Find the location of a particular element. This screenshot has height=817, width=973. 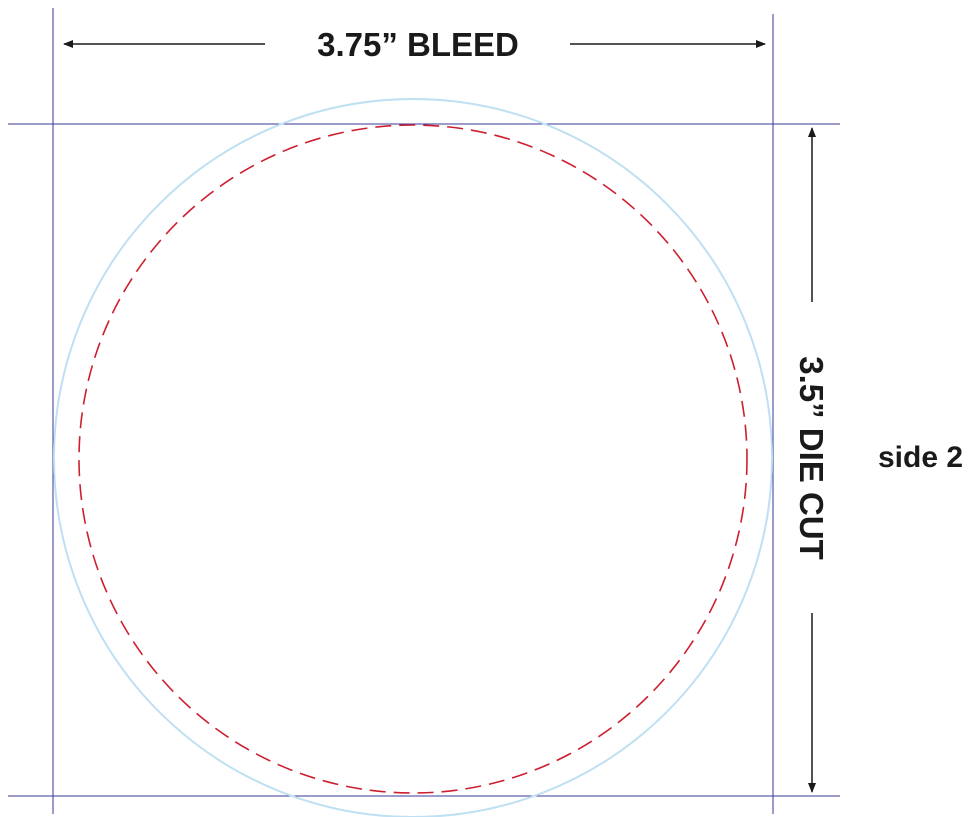

side-label: side 2 is located at coordinates (920, 457).